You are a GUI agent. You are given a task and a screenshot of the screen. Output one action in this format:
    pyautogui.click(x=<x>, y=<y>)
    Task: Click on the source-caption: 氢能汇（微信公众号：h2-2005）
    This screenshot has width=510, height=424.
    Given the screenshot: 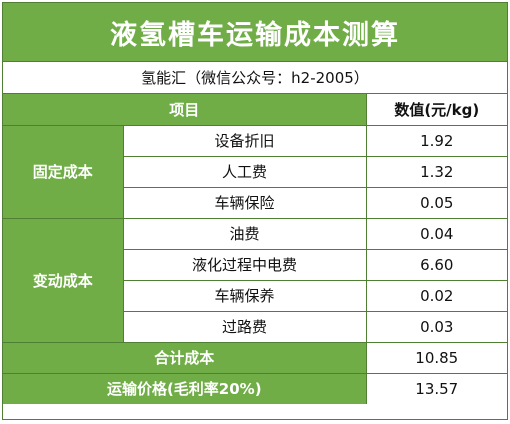 What is the action you would take?
    pyautogui.click(x=255, y=78)
    